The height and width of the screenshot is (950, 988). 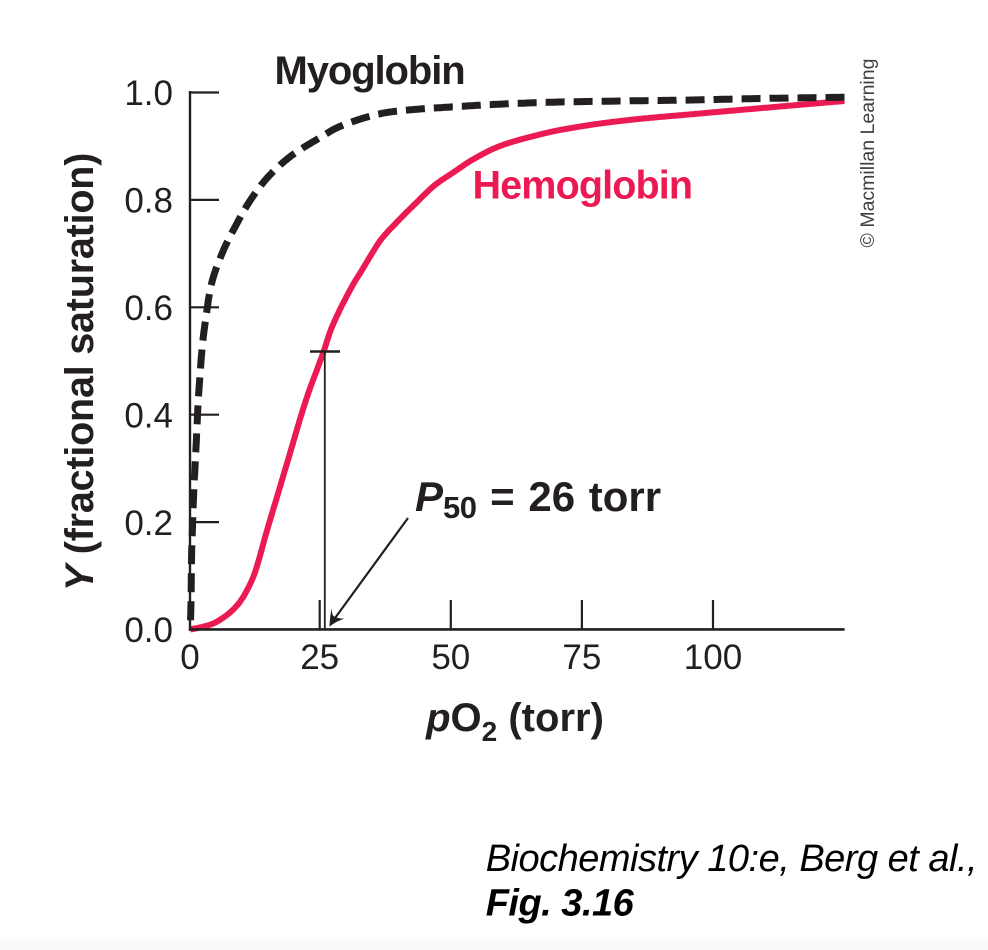 What do you see at coordinates (560, 904) in the screenshot?
I see `svg-text: Fig. 3.16` at bounding box center [560, 904].